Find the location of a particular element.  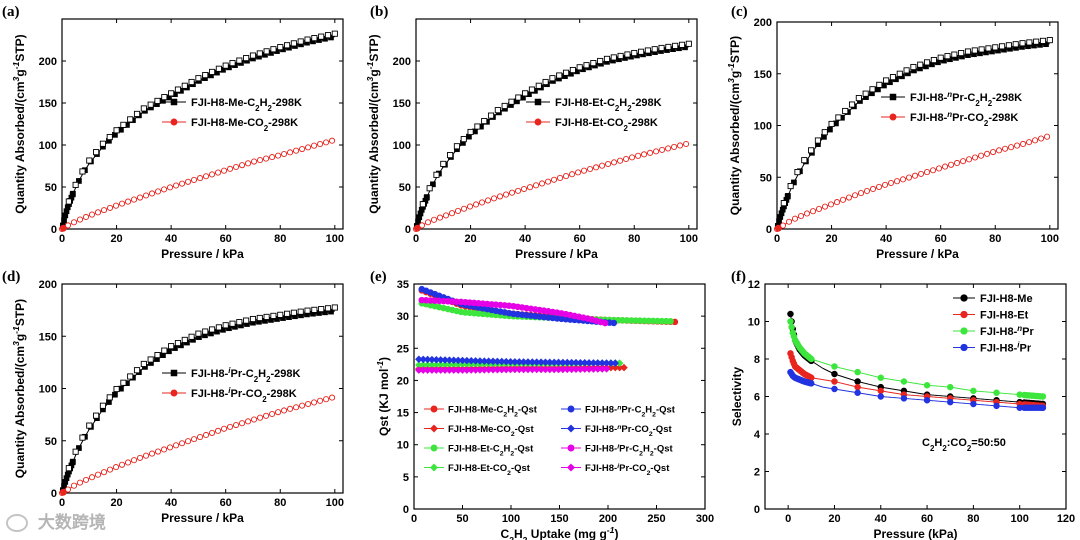

y-axis-title: Qst (KJ mol-1) is located at coordinates (383, 396).